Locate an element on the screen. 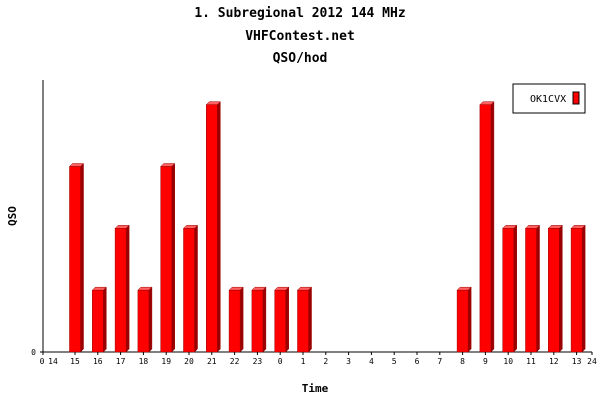 The width and height of the screenshot is (600, 400). chart-title: 1. Subregional 2012 144 MHz is located at coordinates (300, 13).